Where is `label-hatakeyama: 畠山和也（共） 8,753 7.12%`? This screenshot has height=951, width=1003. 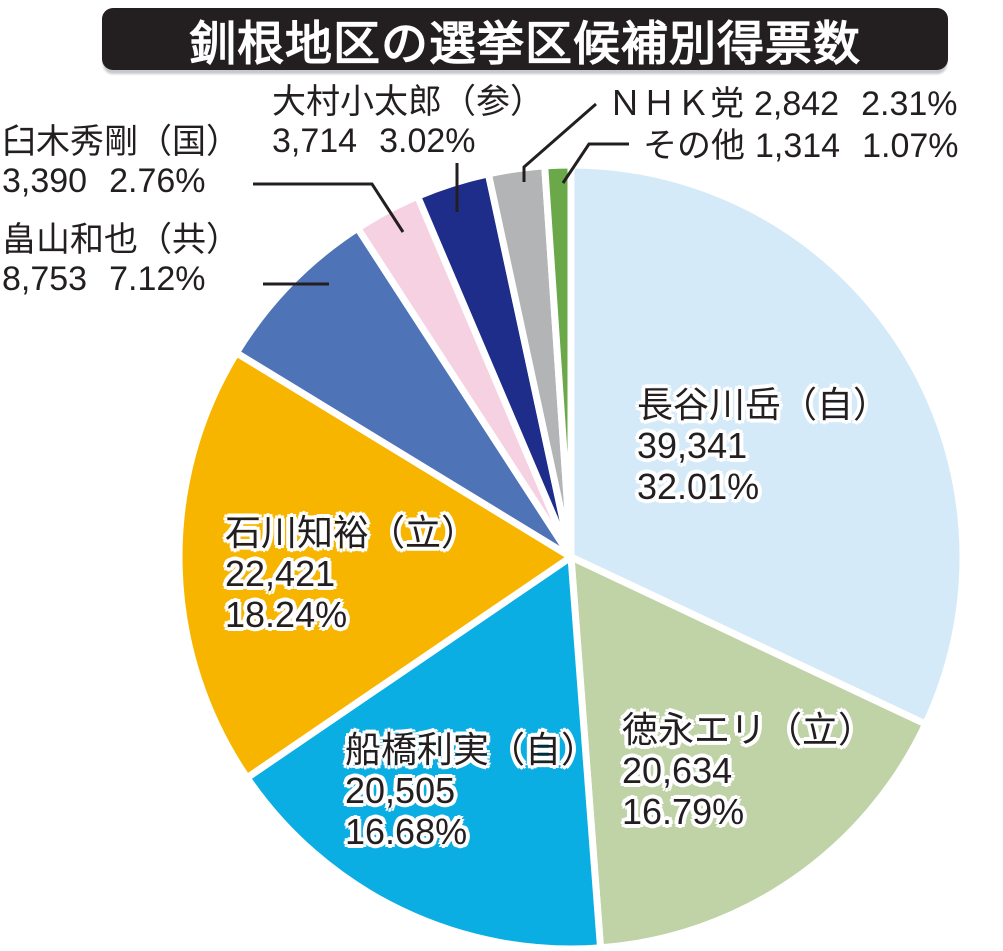 label-hatakeyama: 畠山和也（共） 8,753 7.12% is located at coordinates (121, 260).